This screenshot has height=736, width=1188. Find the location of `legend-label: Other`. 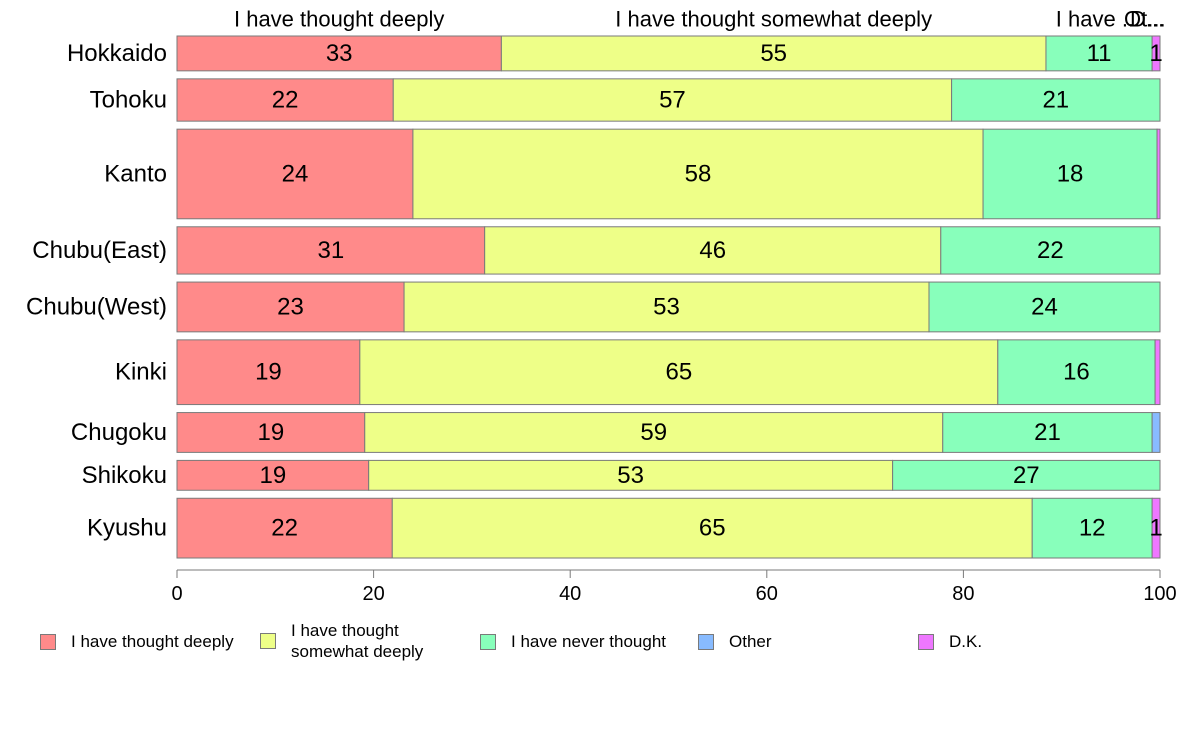

legend-label: Other is located at coordinates (750, 641).